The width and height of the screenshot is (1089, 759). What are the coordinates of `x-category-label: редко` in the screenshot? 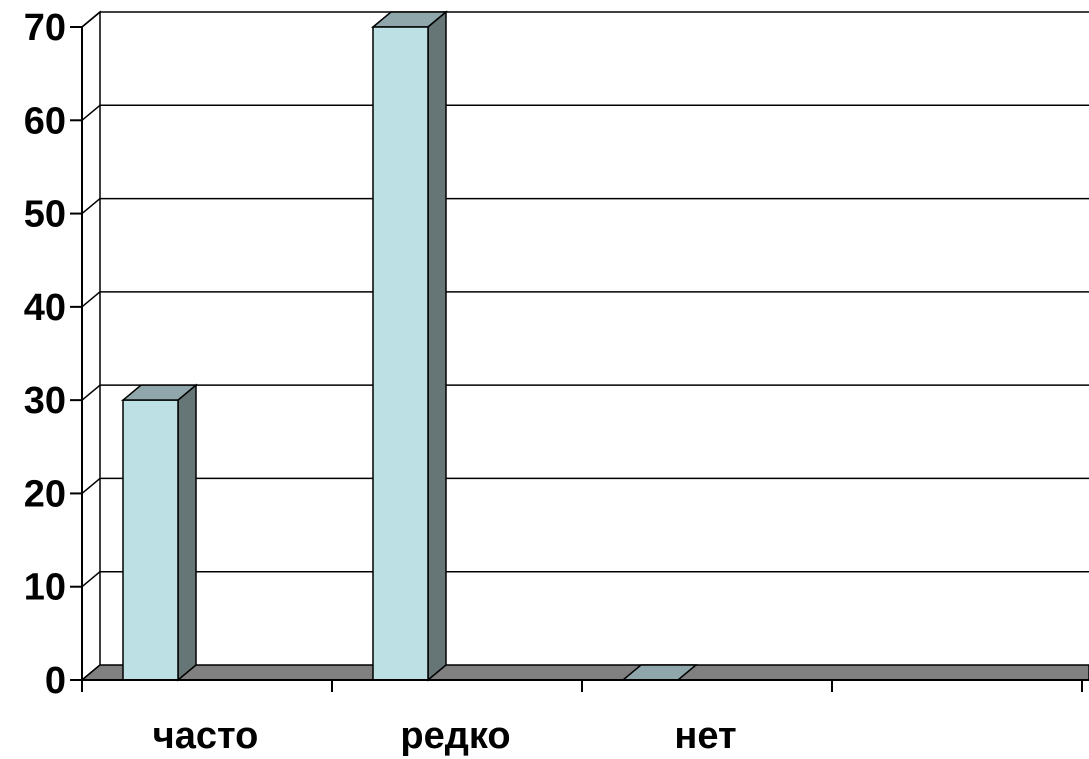 It's located at (455, 736).